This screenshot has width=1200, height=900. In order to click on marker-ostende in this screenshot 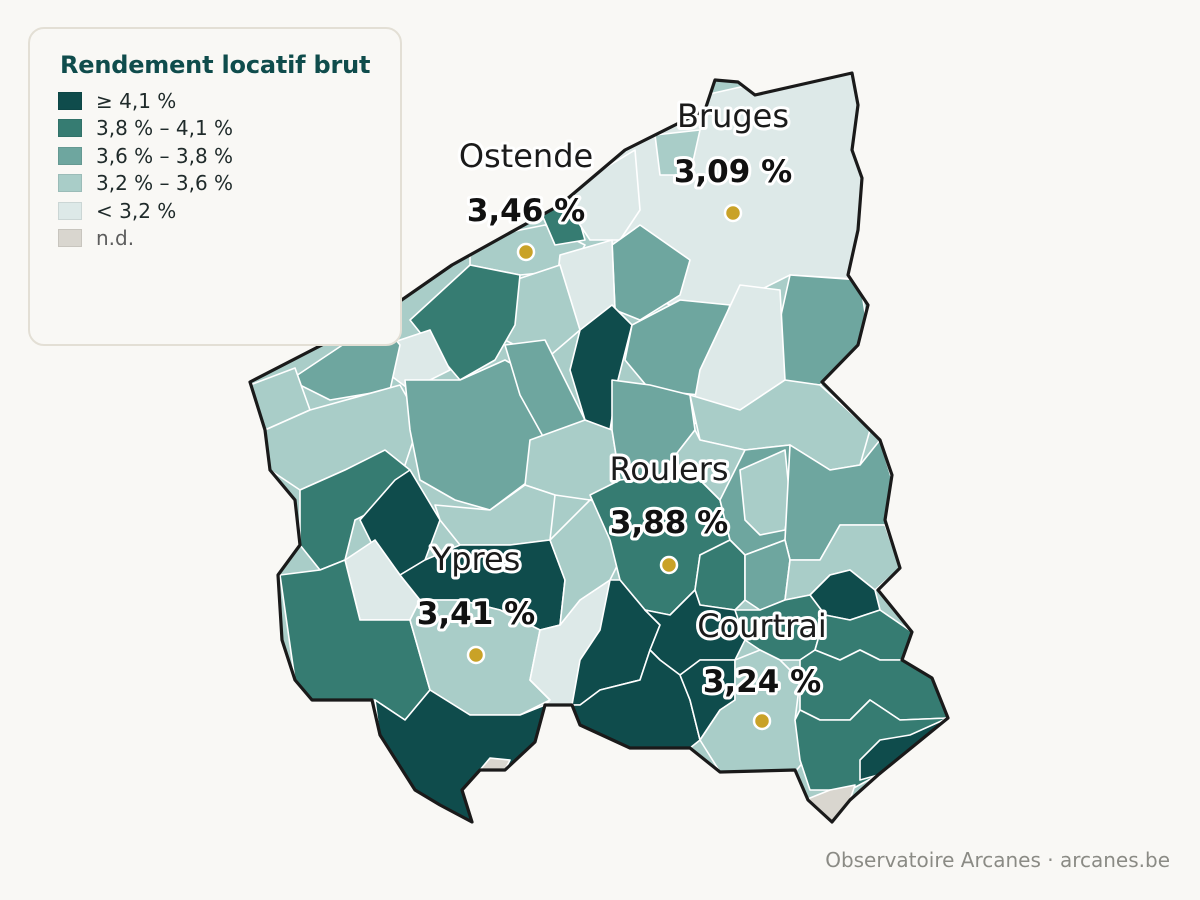, I will do `click(526, 252)`.